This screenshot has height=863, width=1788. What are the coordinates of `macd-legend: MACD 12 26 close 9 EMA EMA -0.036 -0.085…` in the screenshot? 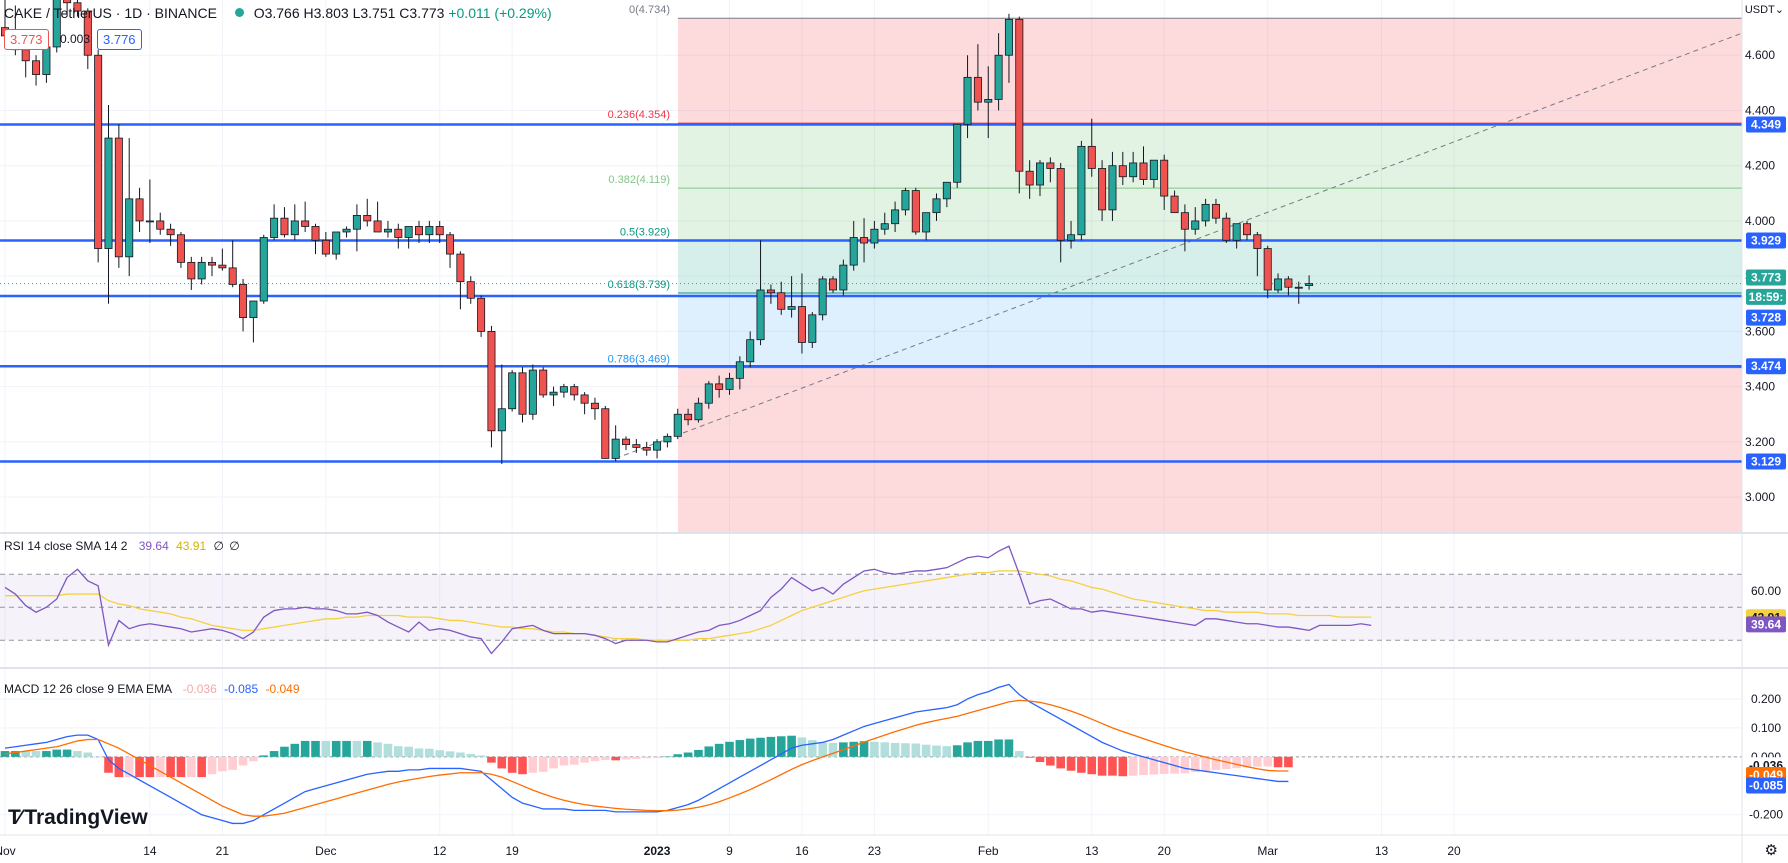 It's located at (152, 689).